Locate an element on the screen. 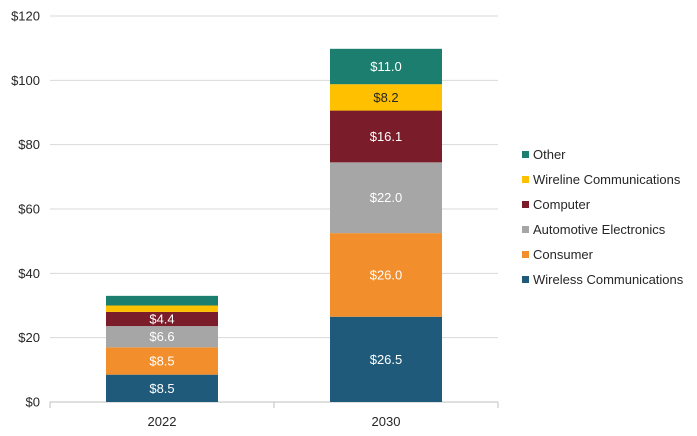 This screenshot has width=697, height=436. legend-label: Wireless Communications is located at coordinates (608, 279).